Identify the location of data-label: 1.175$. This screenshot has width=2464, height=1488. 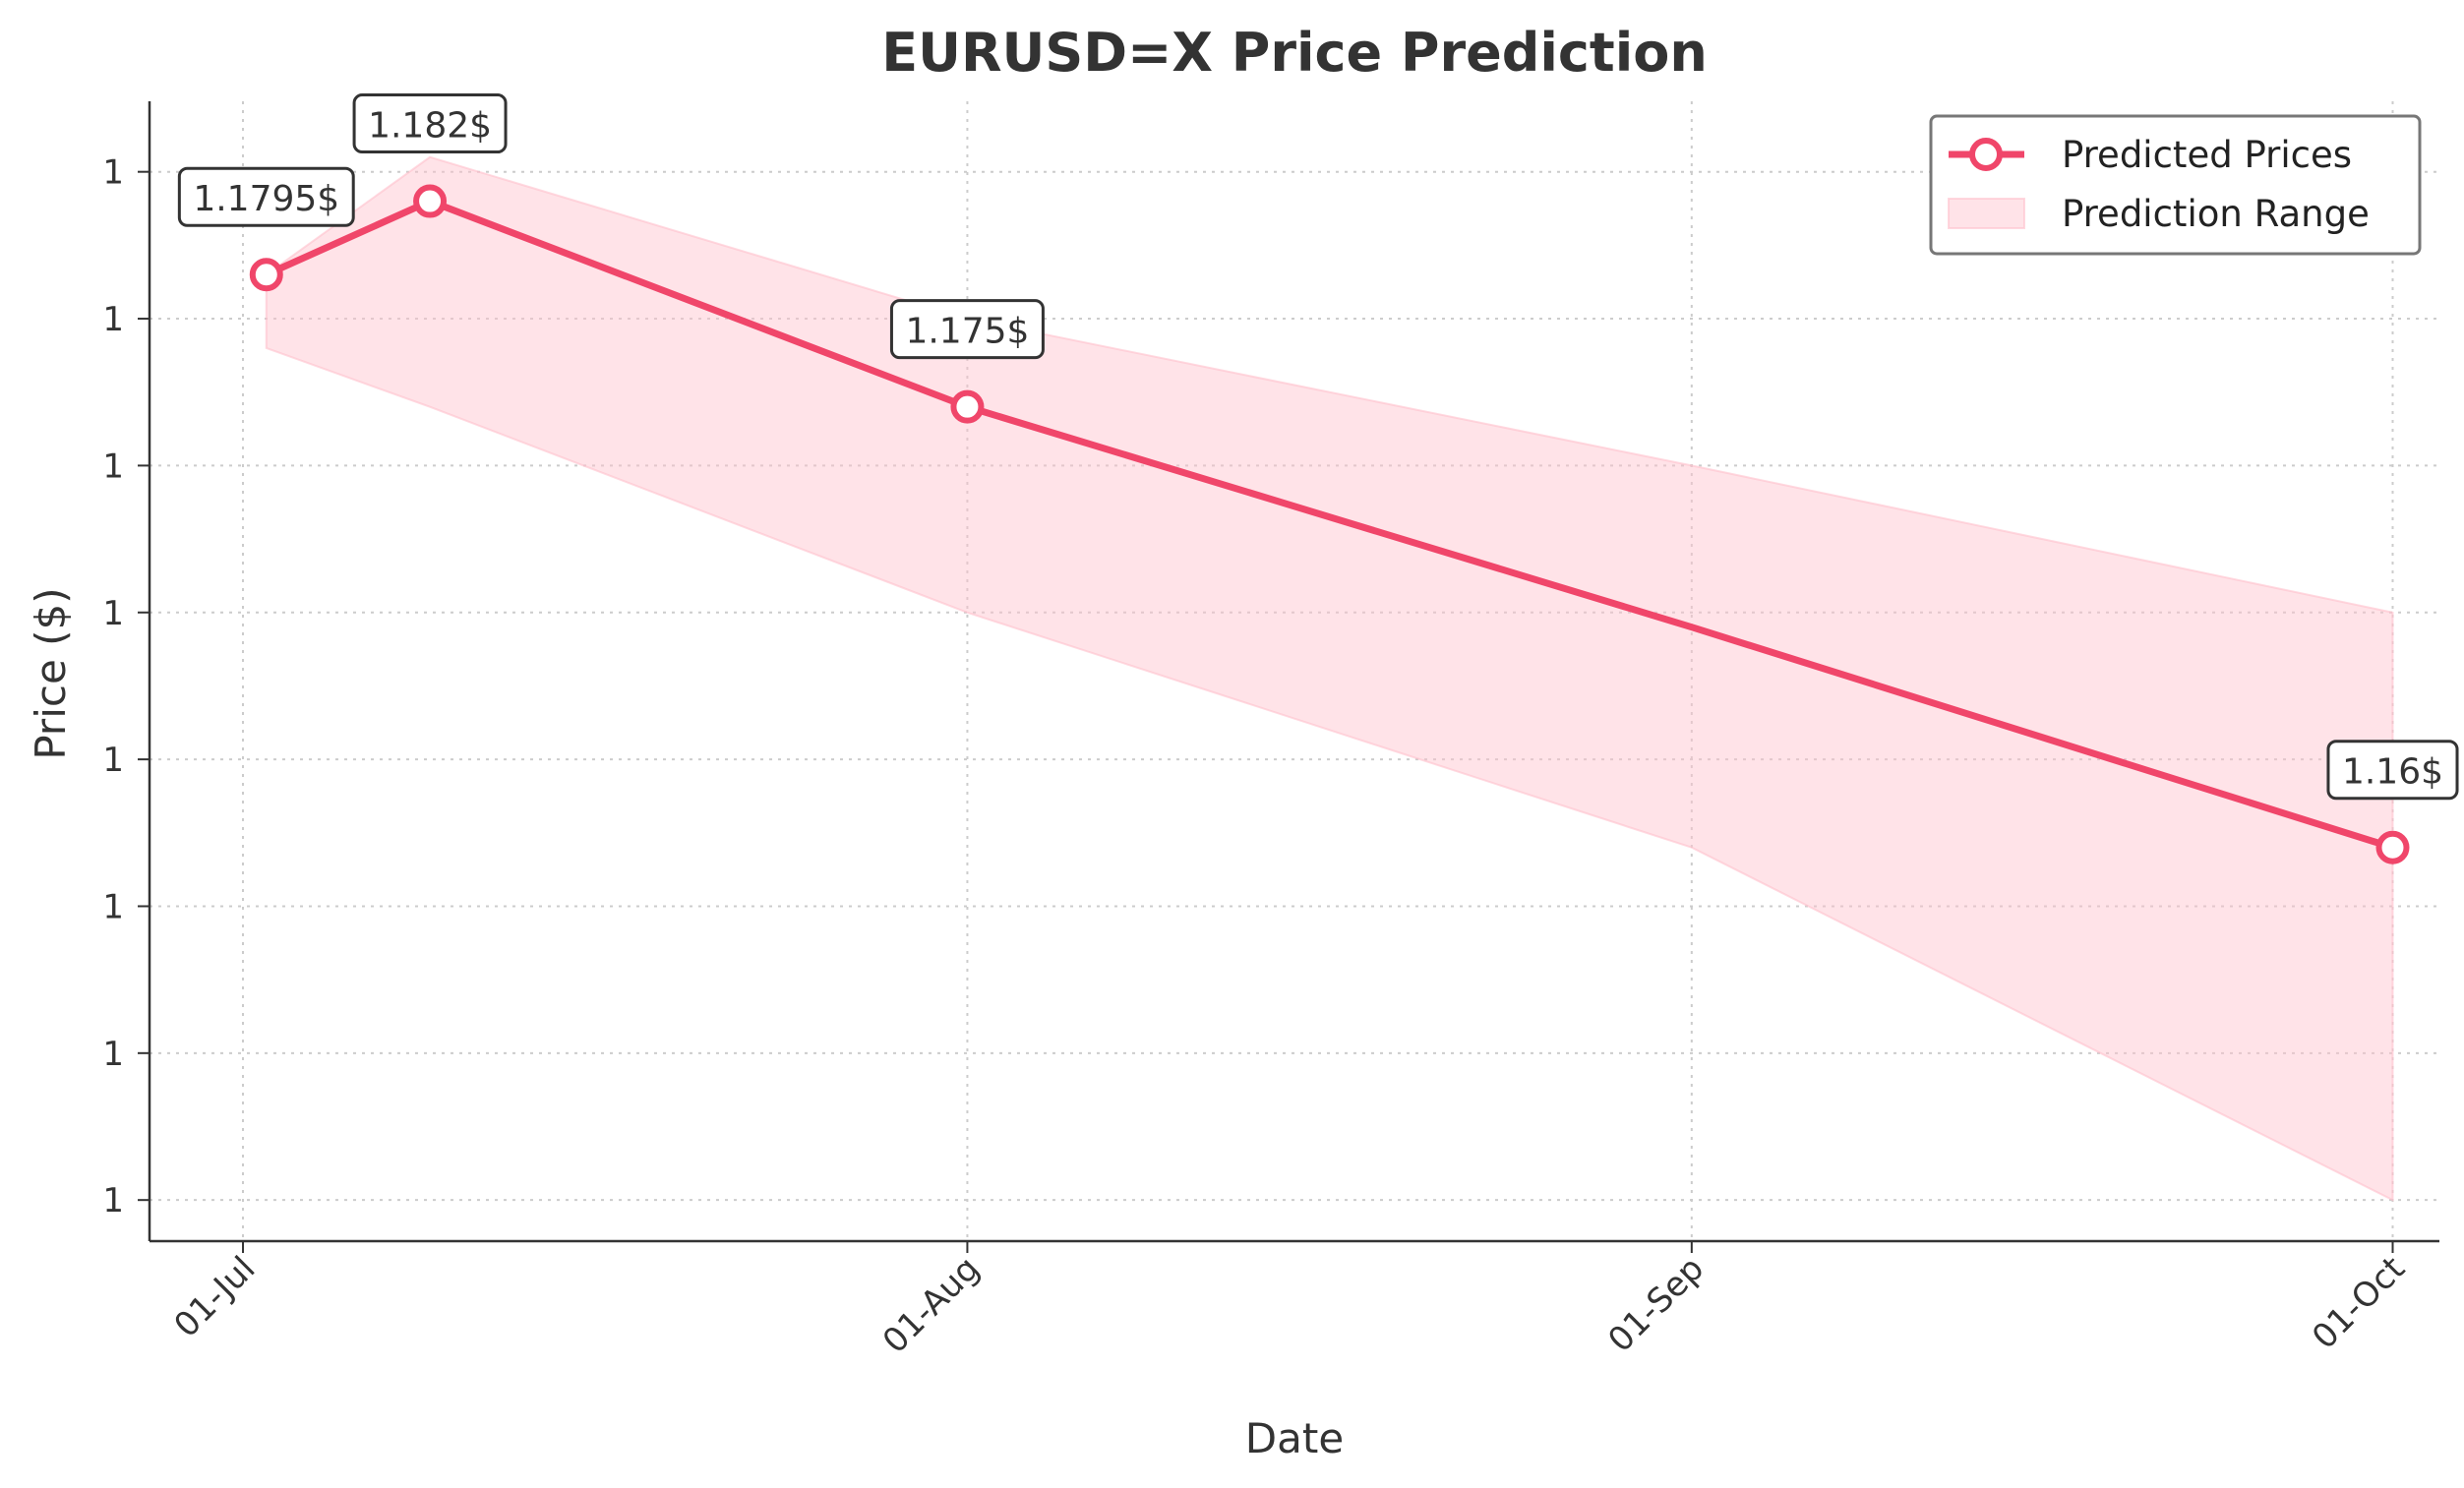
(967, 329).